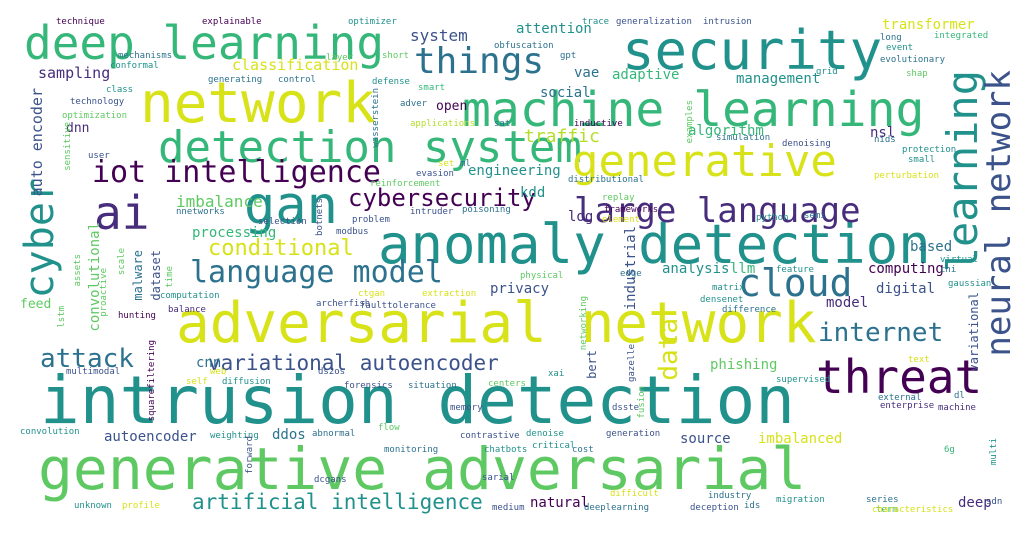  What do you see at coordinates (376, 118) in the screenshot?
I see `word: wasserstein` at bounding box center [376, 118].